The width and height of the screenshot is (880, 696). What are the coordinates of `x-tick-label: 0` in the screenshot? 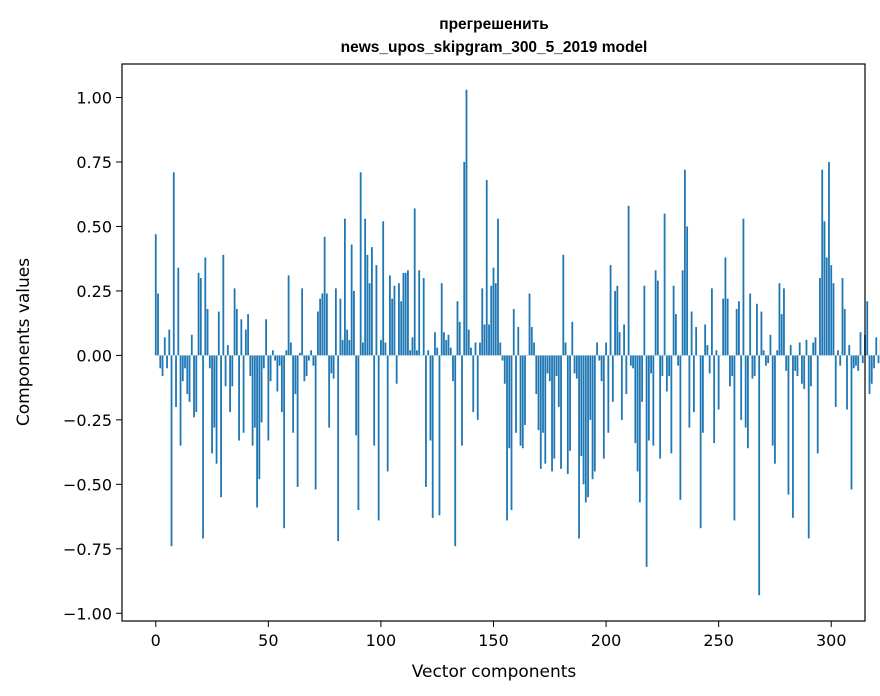 It's located at (156, 640).